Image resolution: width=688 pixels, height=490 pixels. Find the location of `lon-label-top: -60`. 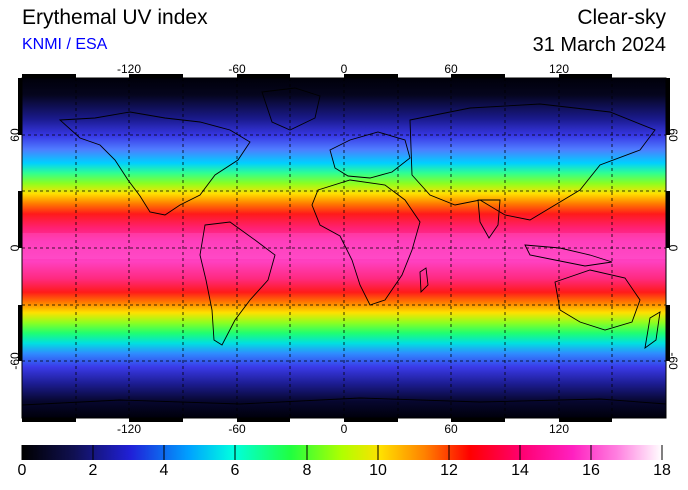

lon-label-top: -60 is located at coordinates (237, 69).